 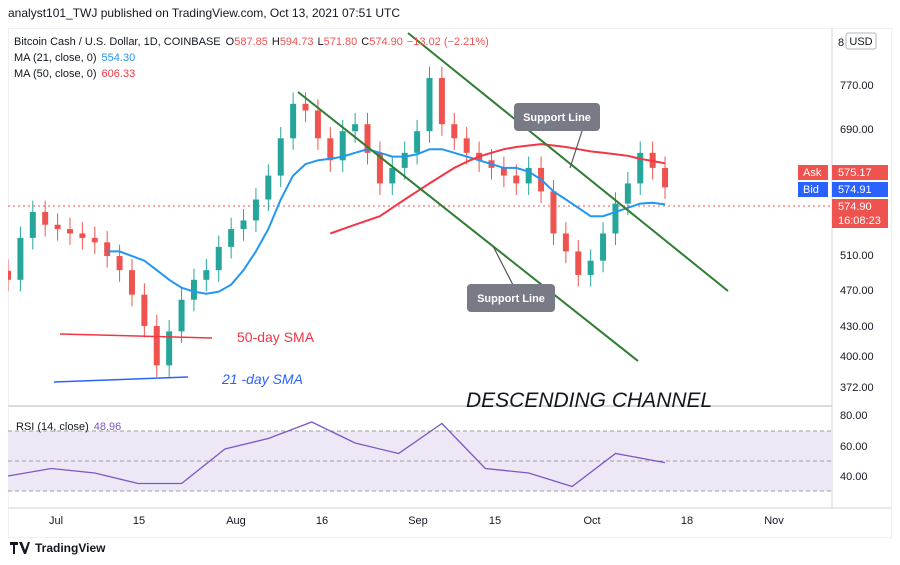 I want to click on rsi-tick: 60.00, so click(x=854, y=447).